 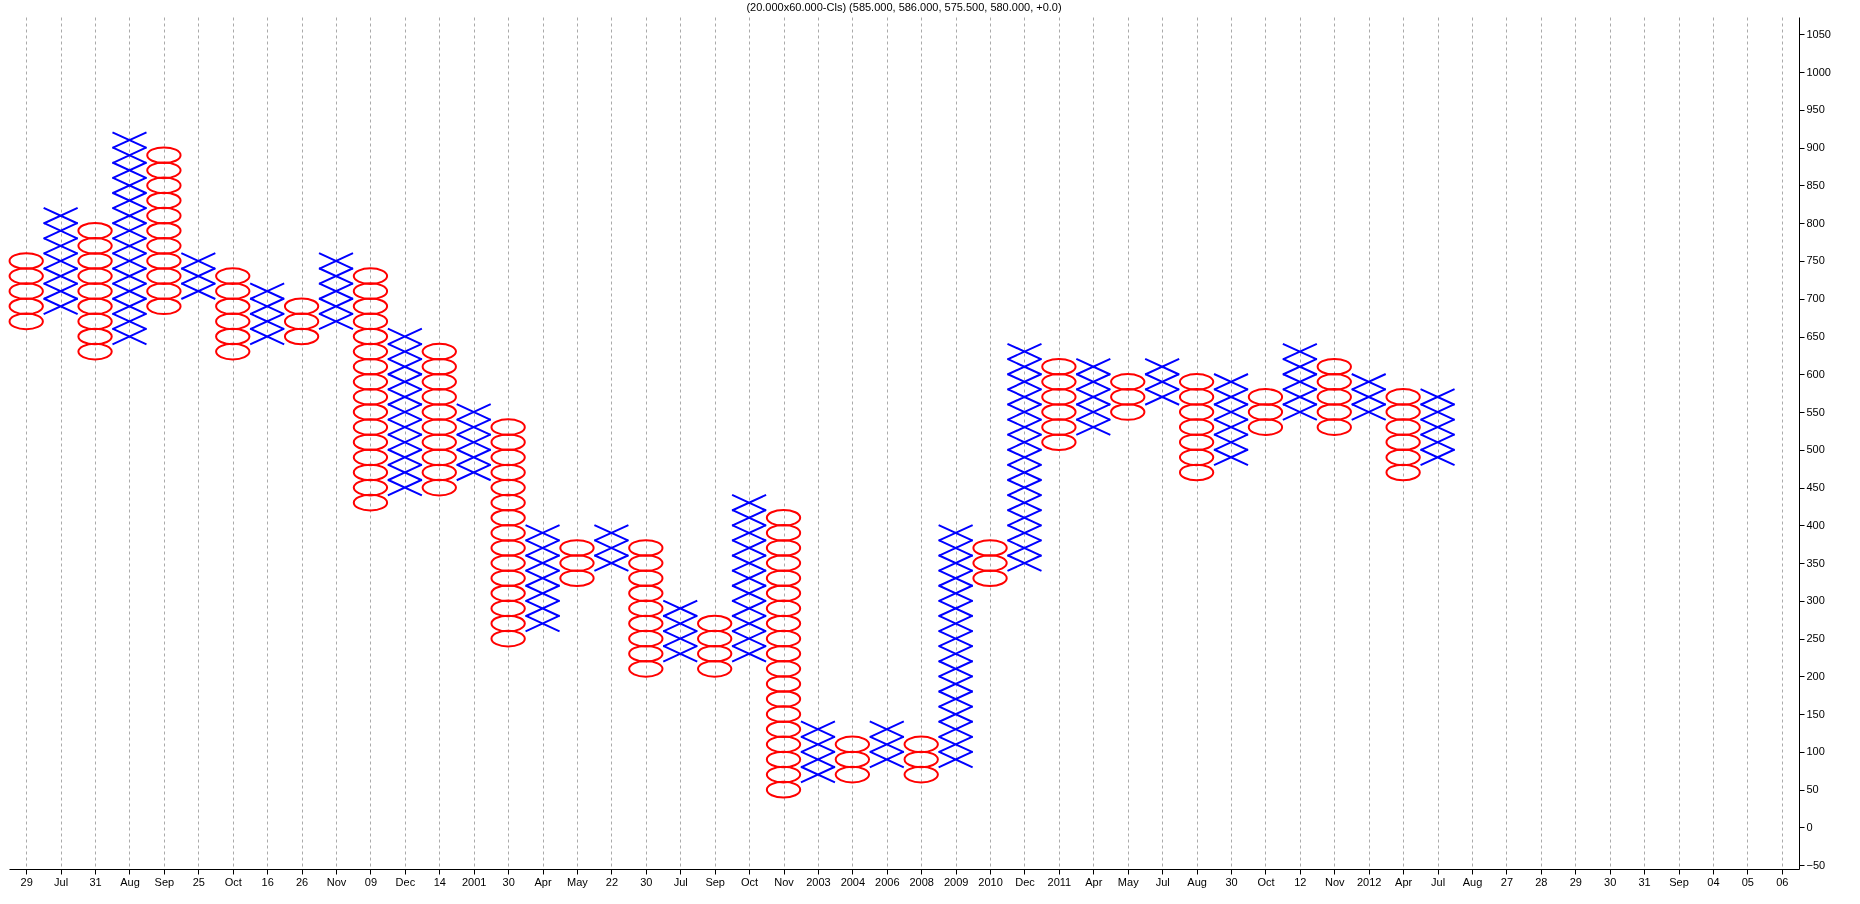 What do you see at coordinates (1815, 600) in the screenshot?
I see `y-tick-label: 300` at bounding box center [1815, 600].